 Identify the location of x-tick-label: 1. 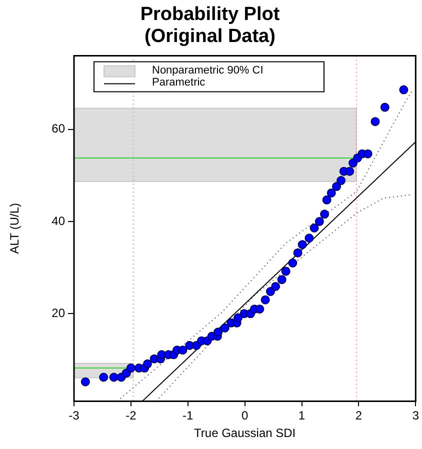
(302, 415).